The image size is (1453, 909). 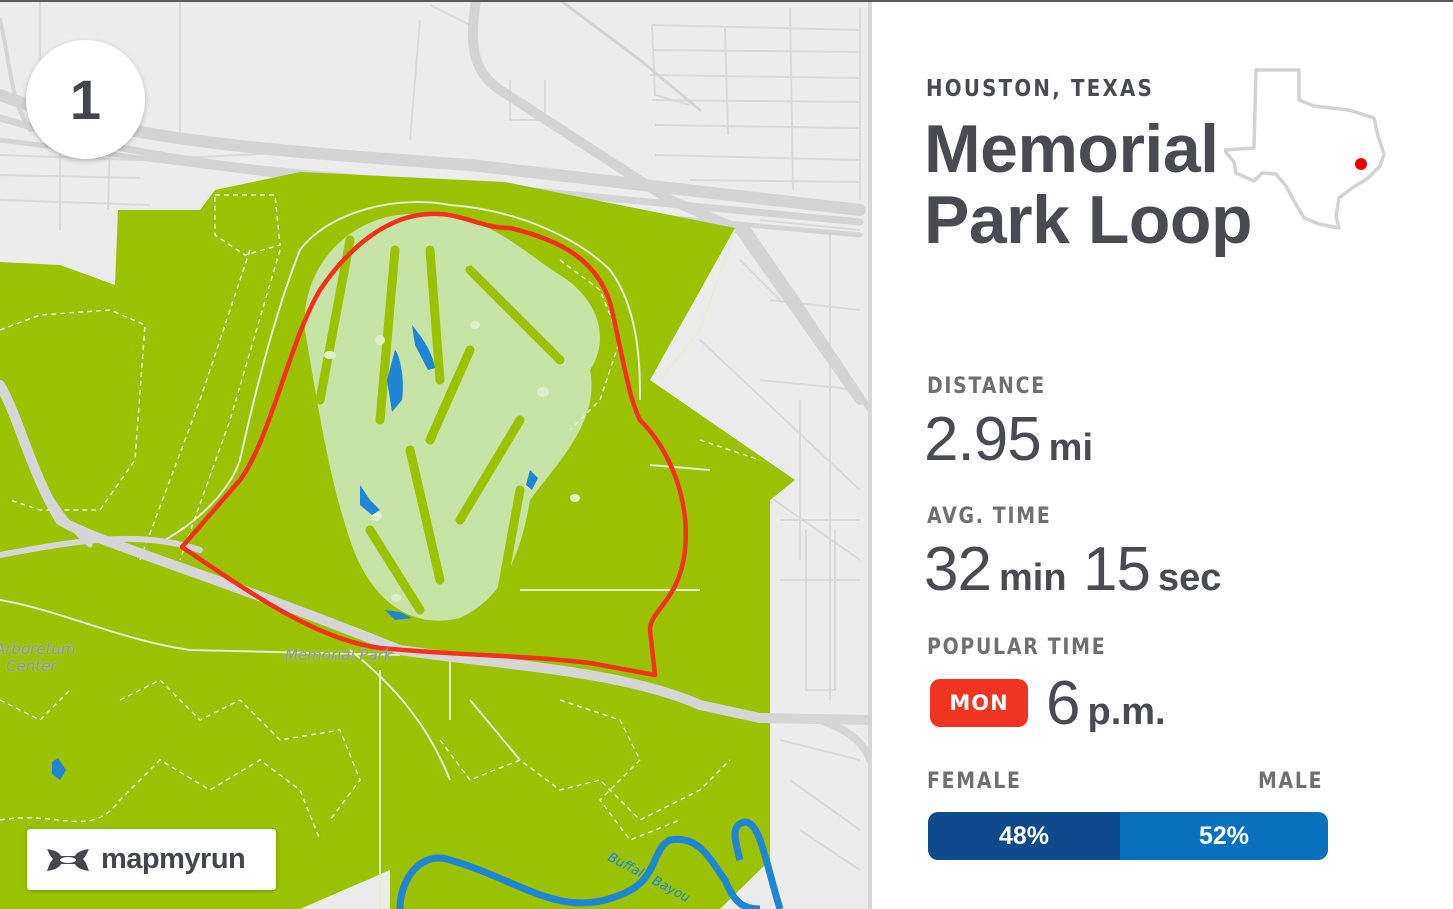 What do you see at coordinates (1040, 89) in the screenshot?
I see `location-label: HOUSTON, TEXAS` at bounding box center [1040, 89].